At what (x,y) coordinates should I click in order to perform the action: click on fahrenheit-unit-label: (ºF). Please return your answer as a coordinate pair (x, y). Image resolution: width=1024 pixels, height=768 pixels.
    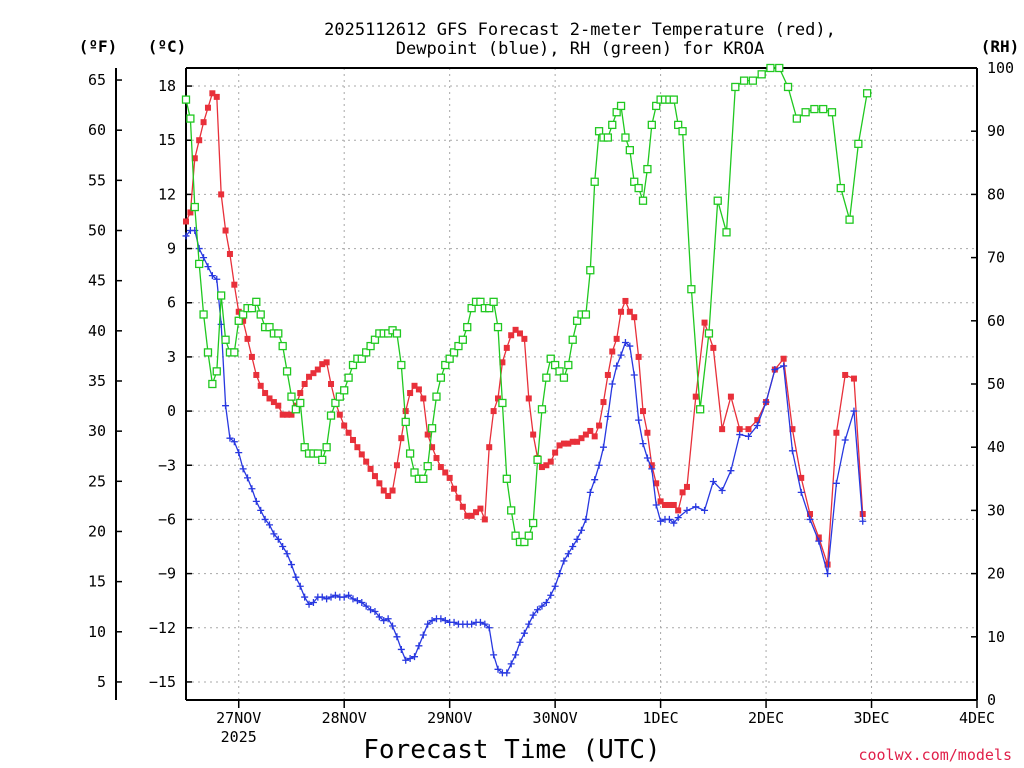
    Looking at the image, I should click on (98, 46).